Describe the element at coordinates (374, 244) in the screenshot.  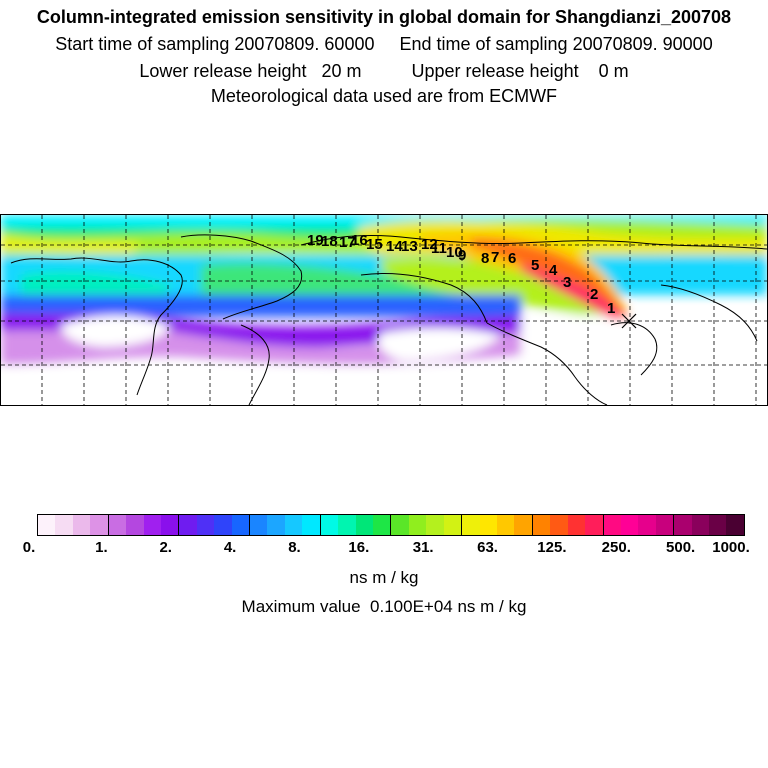
I see `trajectory-label: 15` at that location.